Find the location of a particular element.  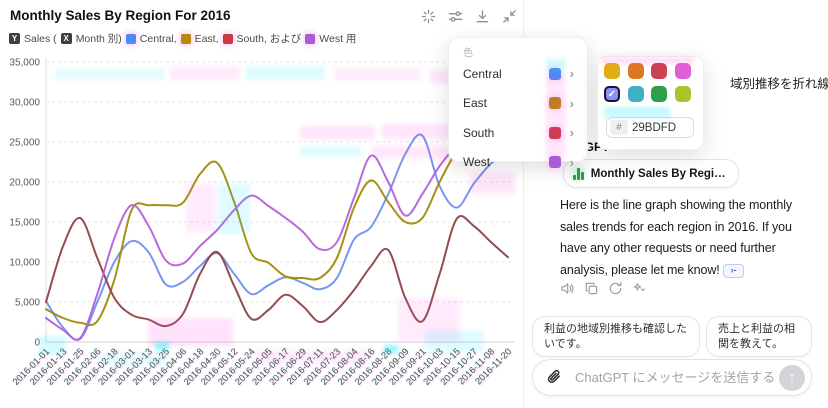

color-swatch-selected: ✓ is located at coordinates (612, 94).